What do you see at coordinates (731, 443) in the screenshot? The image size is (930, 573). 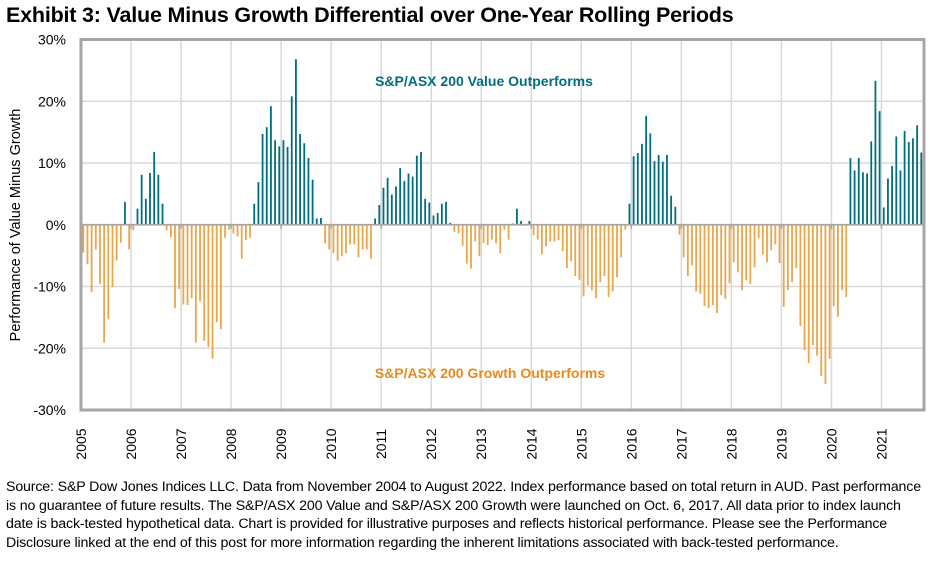 I see `x-tick-label: 2018` at bounding box center [731, 443].